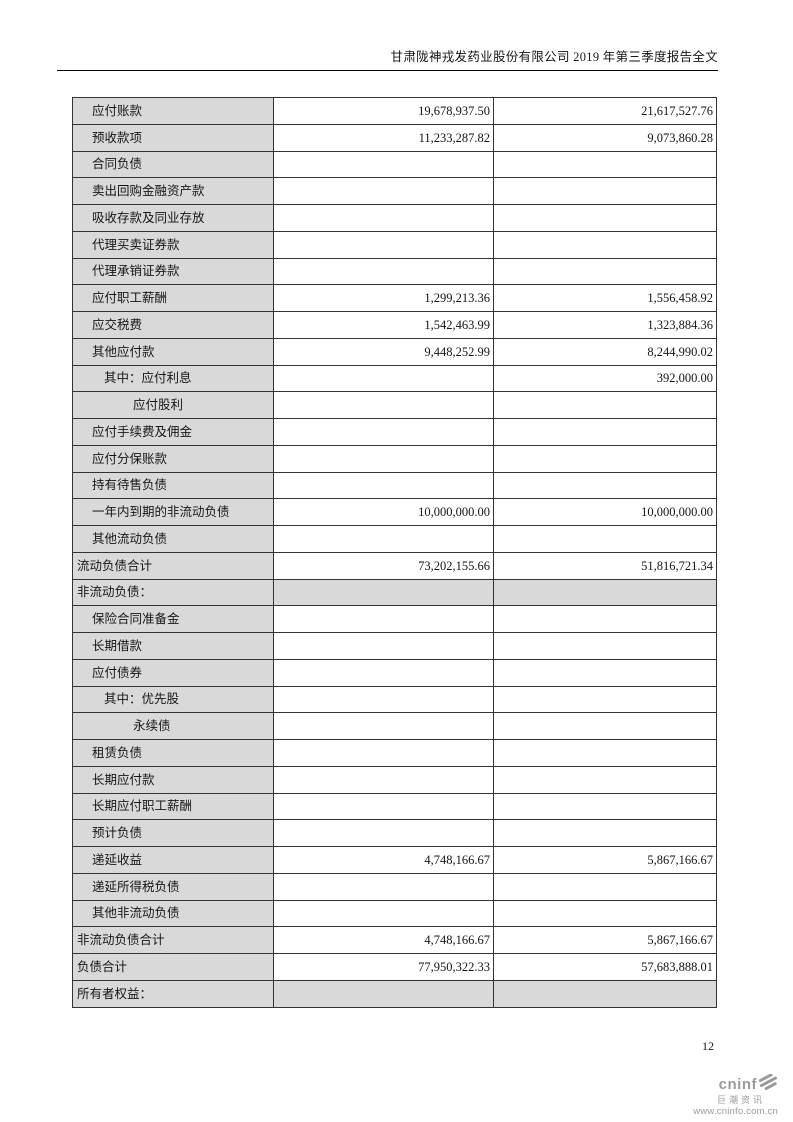 This screenshot has width=793, height=1122. I want to click on page-number: 12, so click(708, 1046).